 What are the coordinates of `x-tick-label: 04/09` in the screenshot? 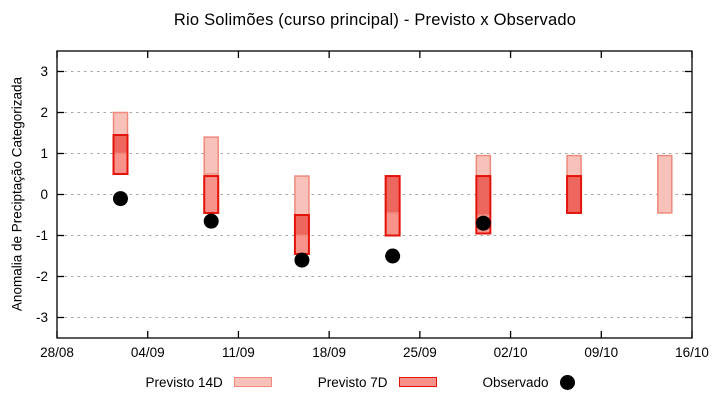 It's located at (148, 352).